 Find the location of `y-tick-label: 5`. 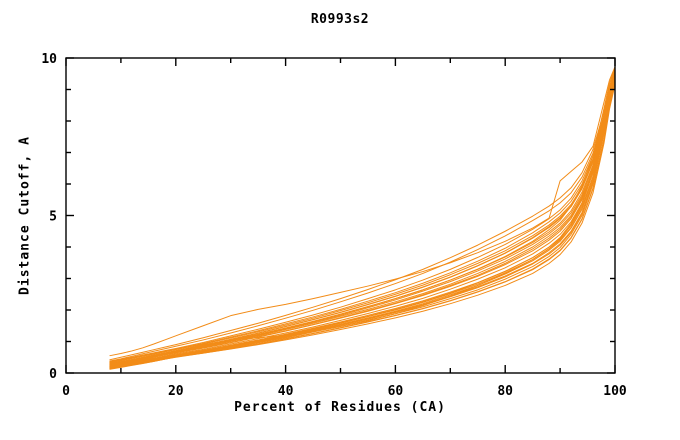

y-tick-label: 5 is located at coordinates (53, 217).